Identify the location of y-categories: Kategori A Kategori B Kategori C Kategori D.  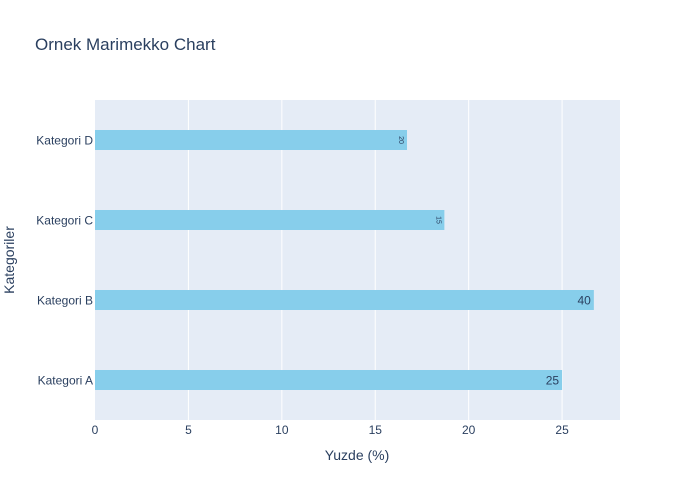
(64, 261).